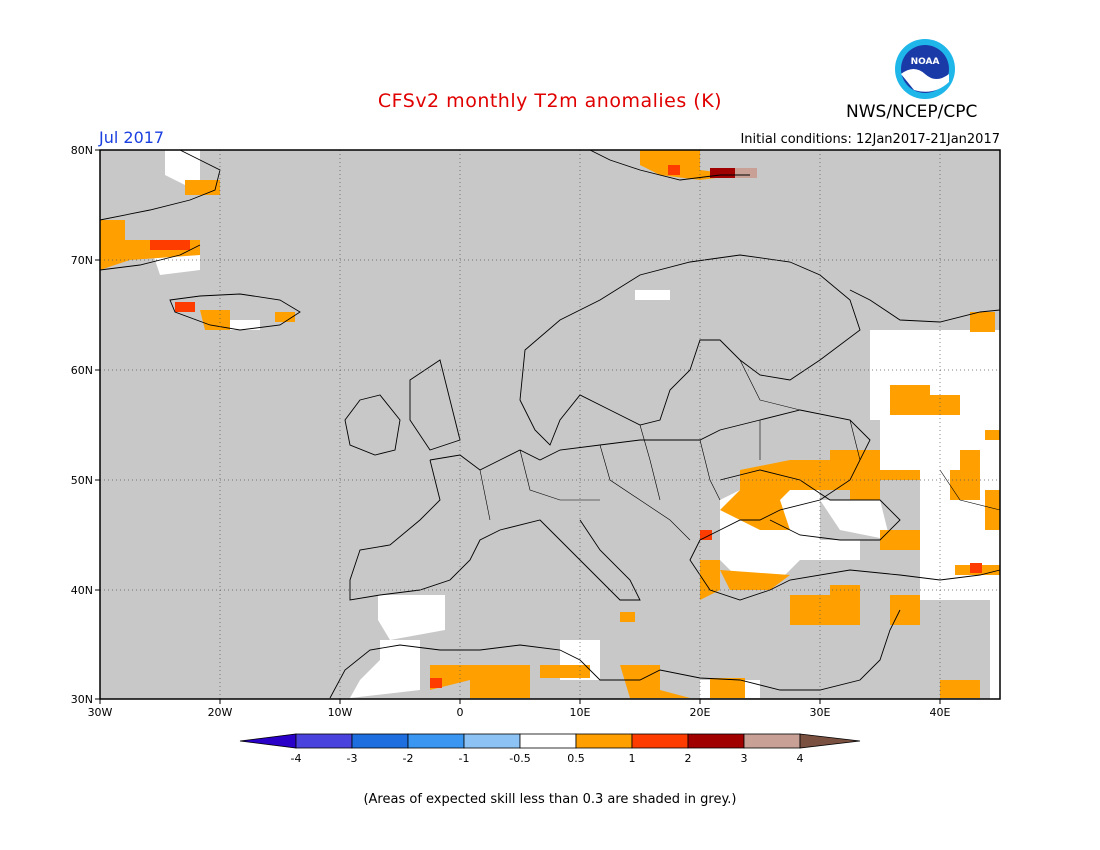 Image resolution: width=1100 pixels, height=850 pixels. Describe the element at coordinates (408, 758) in the screenshot. I see `legend-label: -2` at that location.